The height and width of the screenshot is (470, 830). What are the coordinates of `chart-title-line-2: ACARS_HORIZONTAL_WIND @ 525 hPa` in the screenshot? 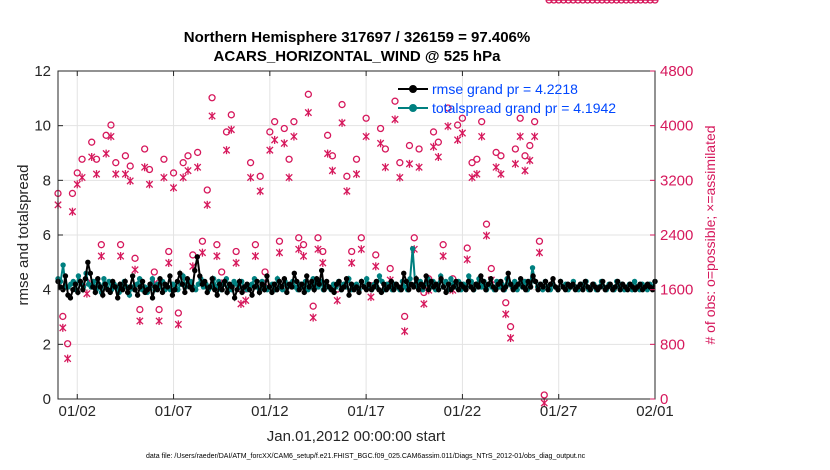 It's located at (358, 56).